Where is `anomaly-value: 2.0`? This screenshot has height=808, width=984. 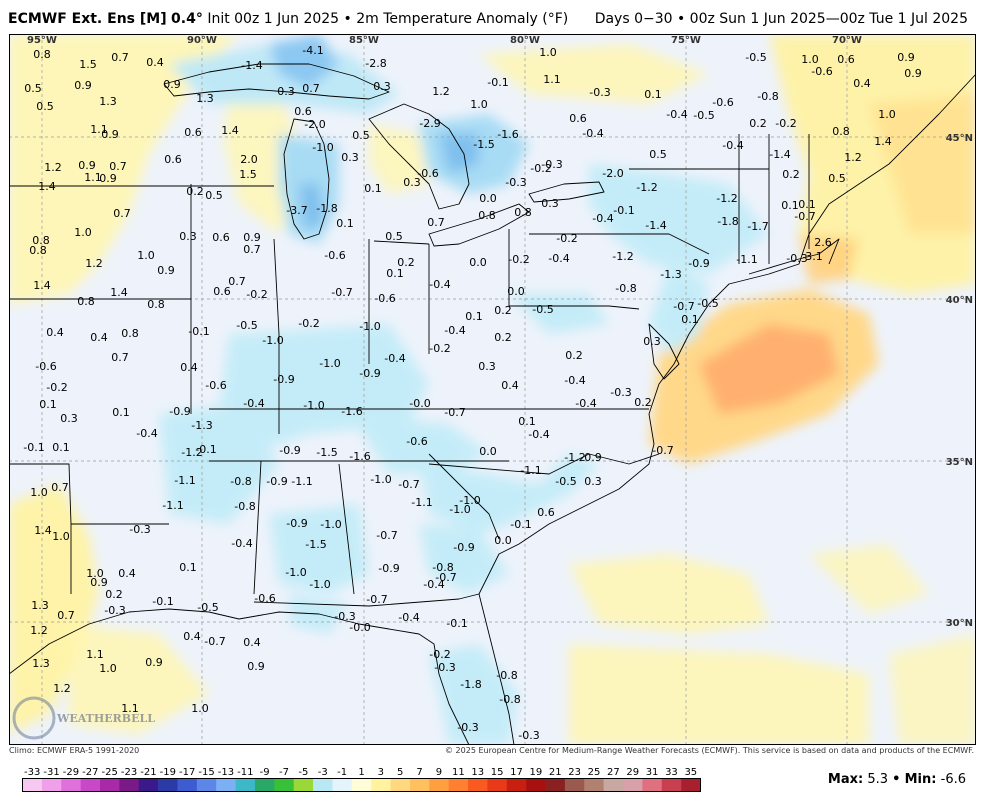 anomaly-value: 2.0 is located at coordinates (249, 159).